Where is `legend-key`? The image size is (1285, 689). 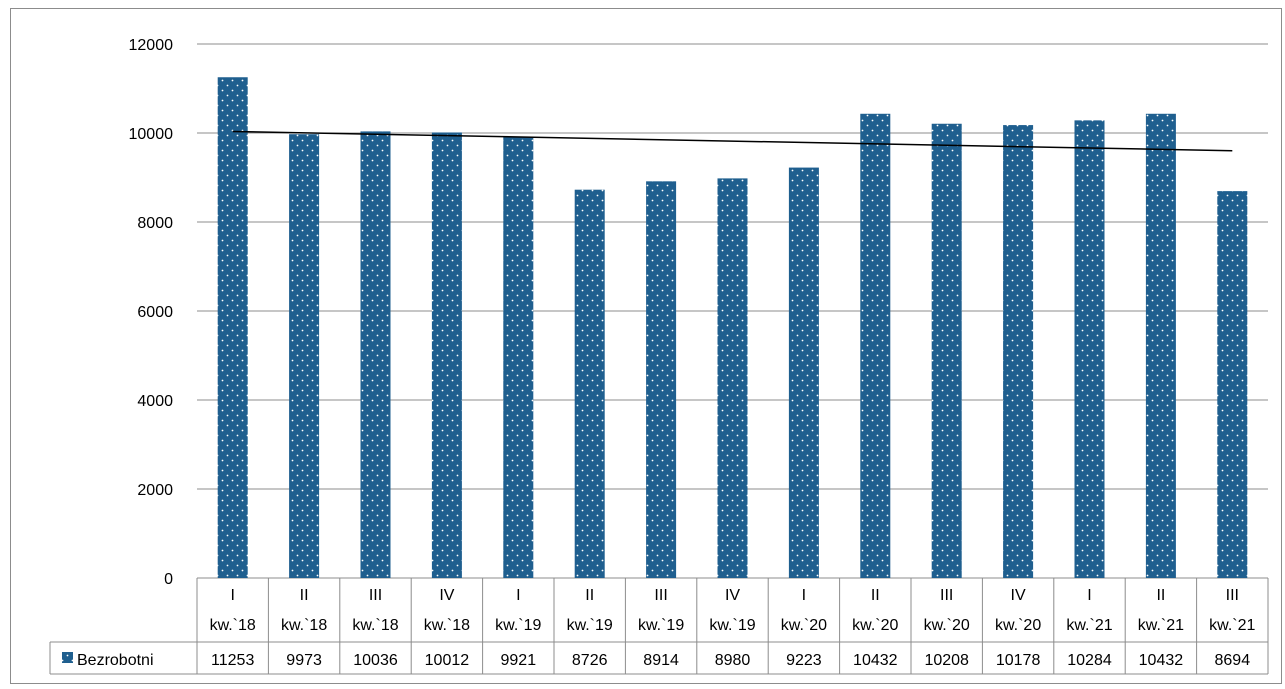 legend-key is located at coordinates (67, 657).